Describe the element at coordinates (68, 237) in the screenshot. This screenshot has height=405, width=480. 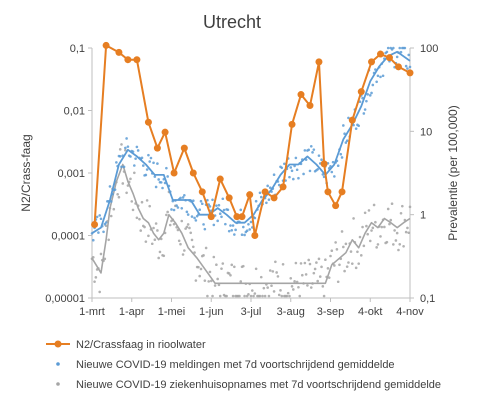
I see `left-tick-label: 0,0001` at that location.